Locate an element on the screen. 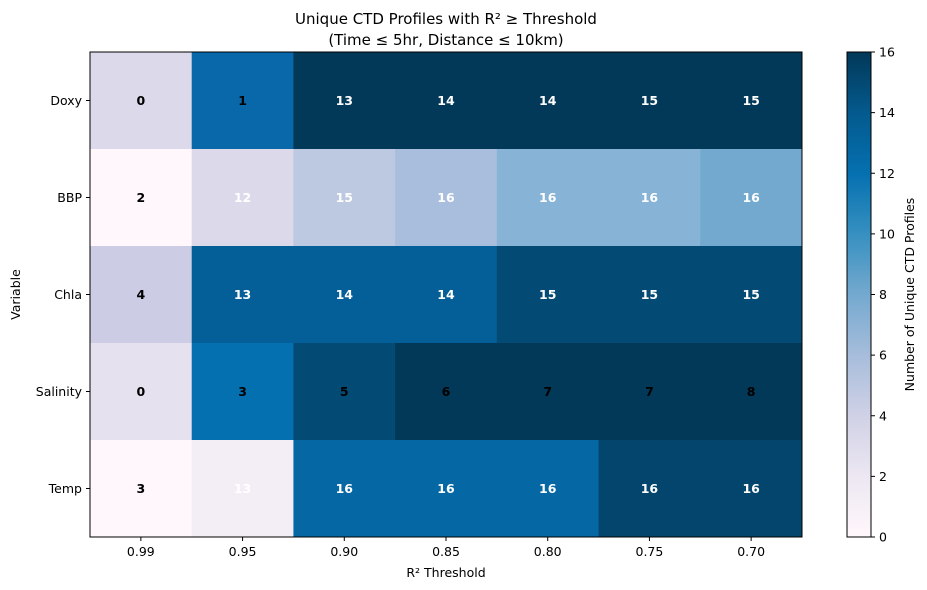 This screenshot has width=927, height=590. y-tick-label: Chla is located at coordinates (68, 294).